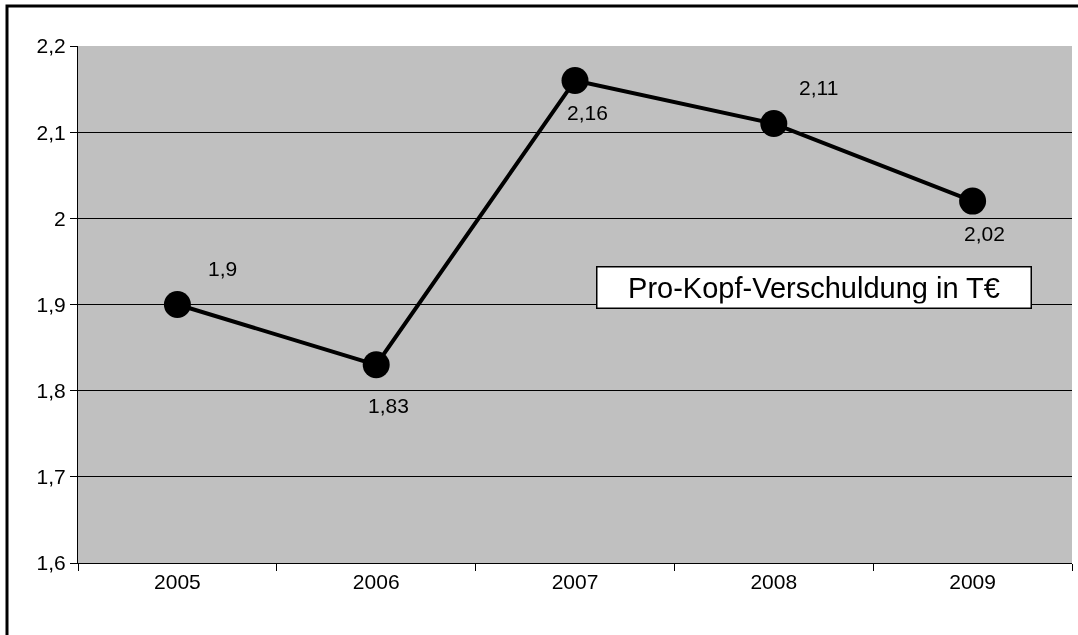 The width and height of the screenshot is (1078, 635). What do you see at coordinates (972, 582) in the screenshot?
I see `x-tick-label: 2009` at bounding box center [972, 582].